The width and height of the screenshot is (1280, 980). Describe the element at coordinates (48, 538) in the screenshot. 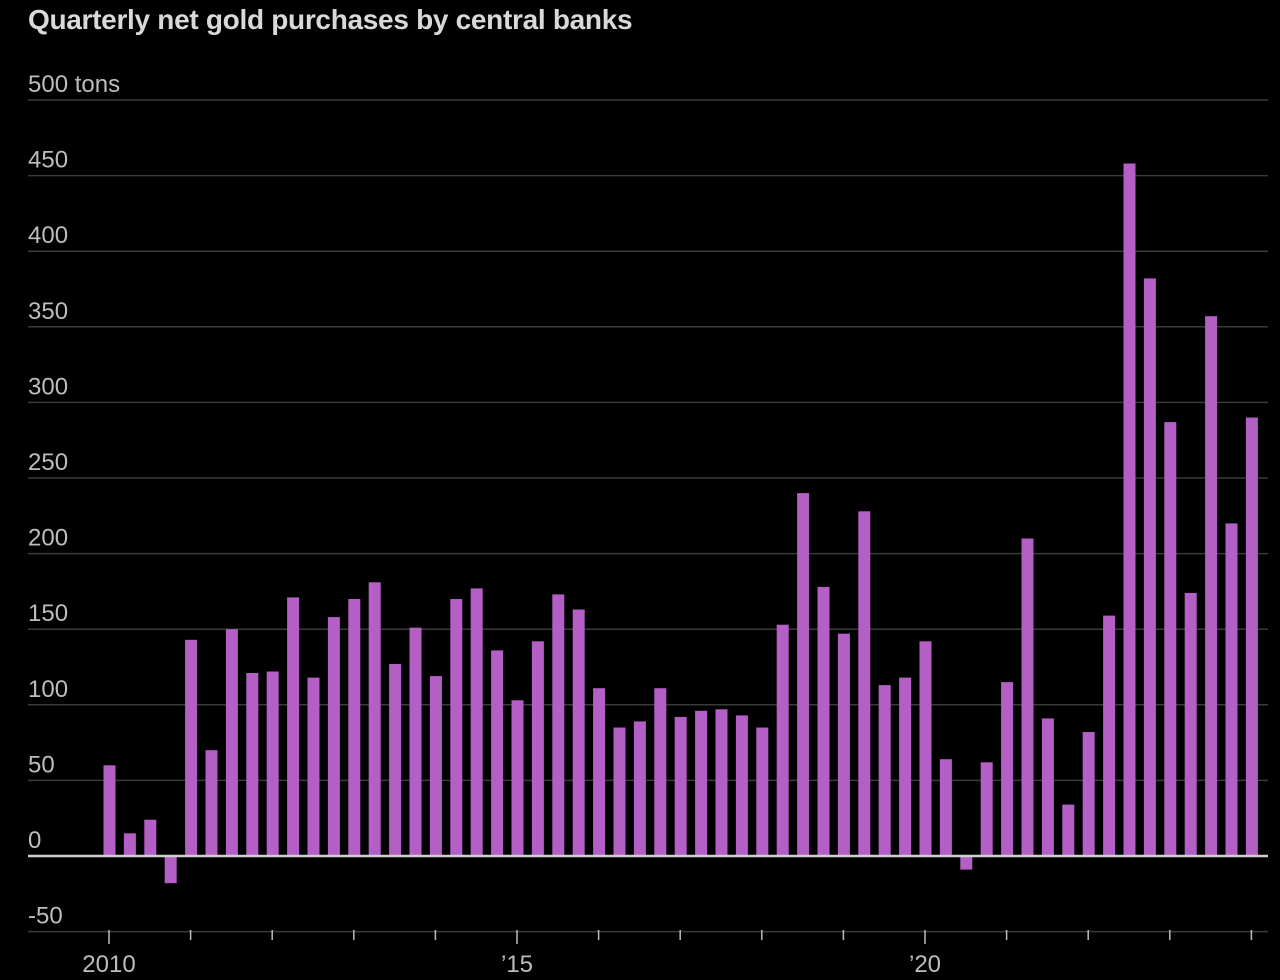

I see `y-tick-label: 200` at that location.